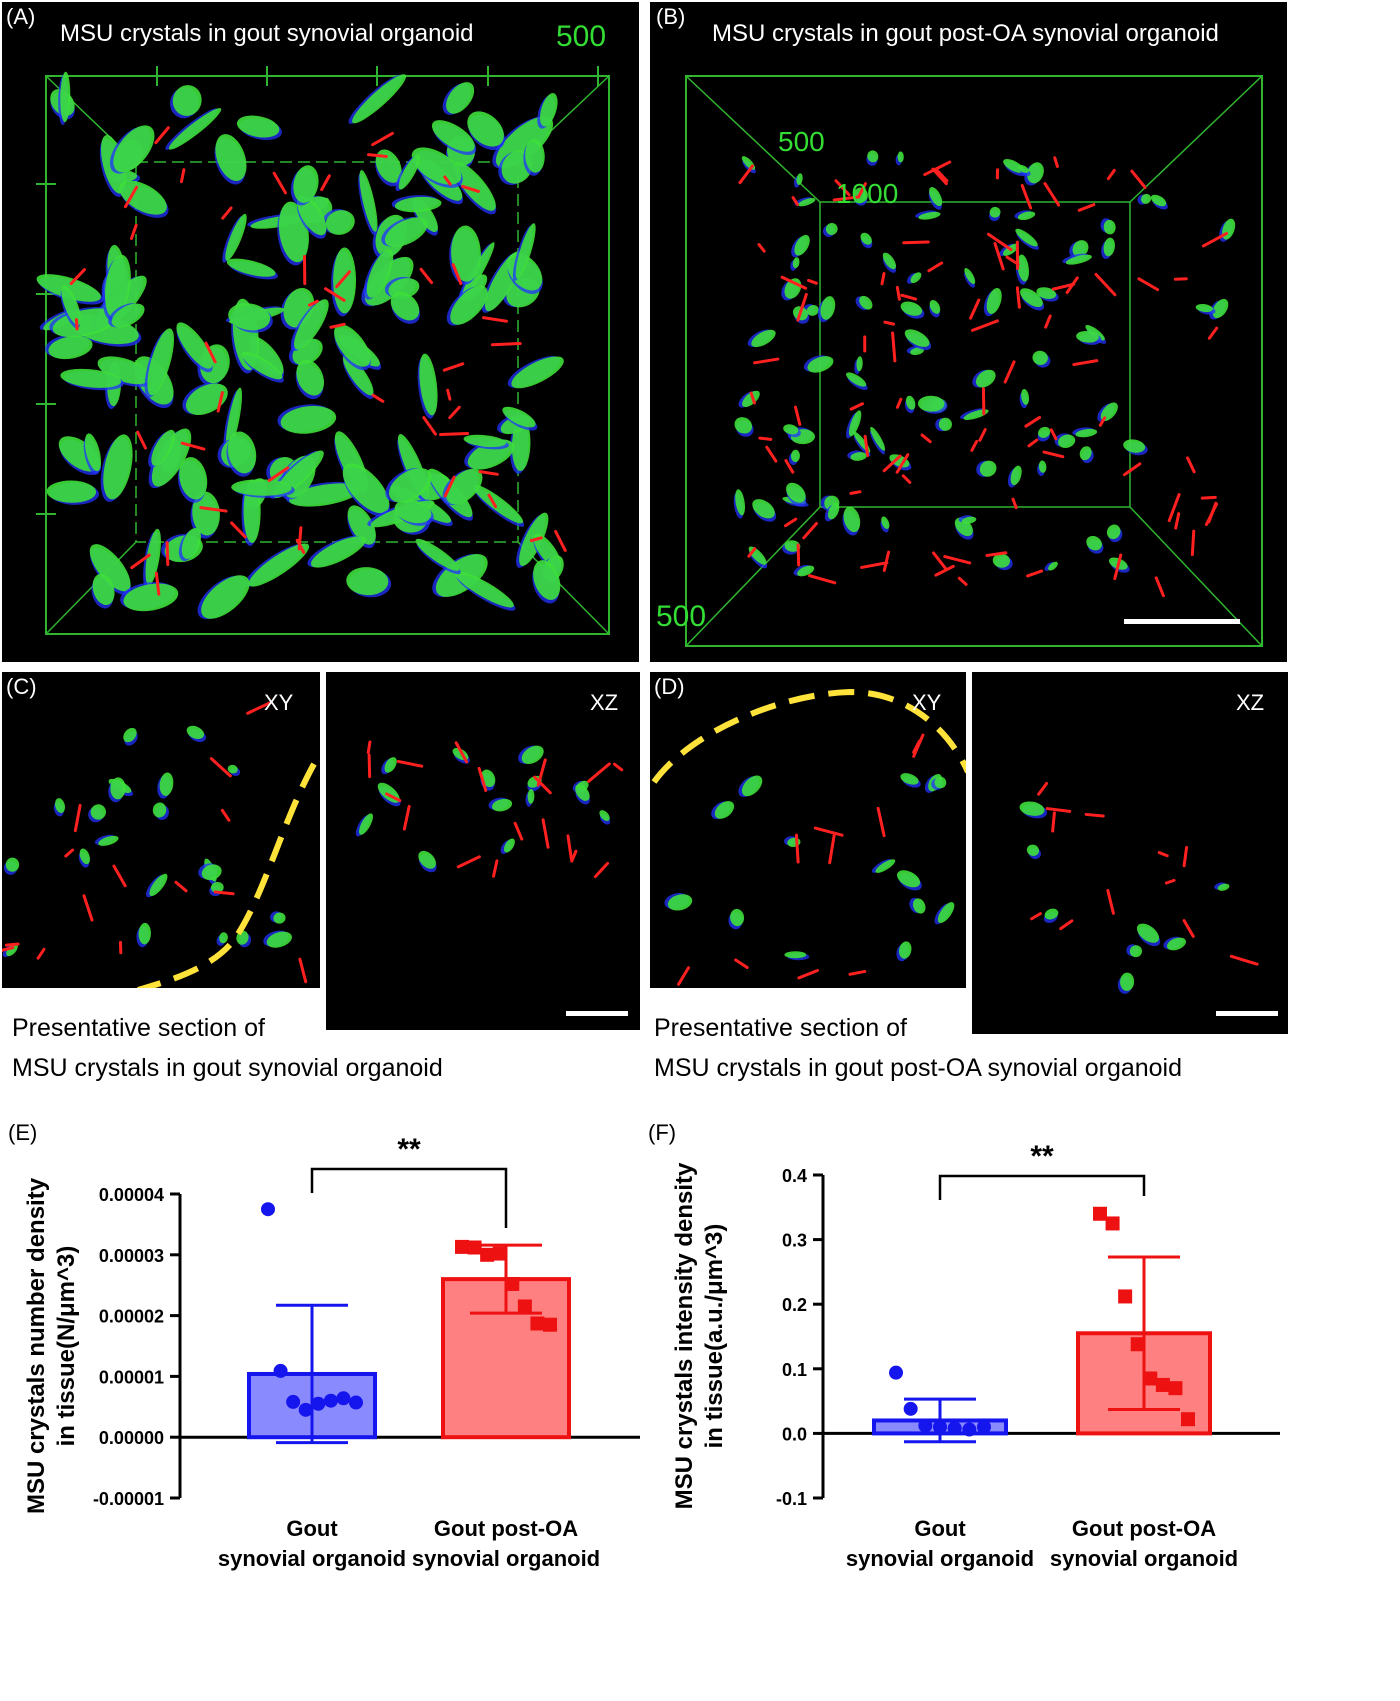  Describe the element at coordinates (940, 1528) in the screenshot. I see `category-label: Gout` at that location.